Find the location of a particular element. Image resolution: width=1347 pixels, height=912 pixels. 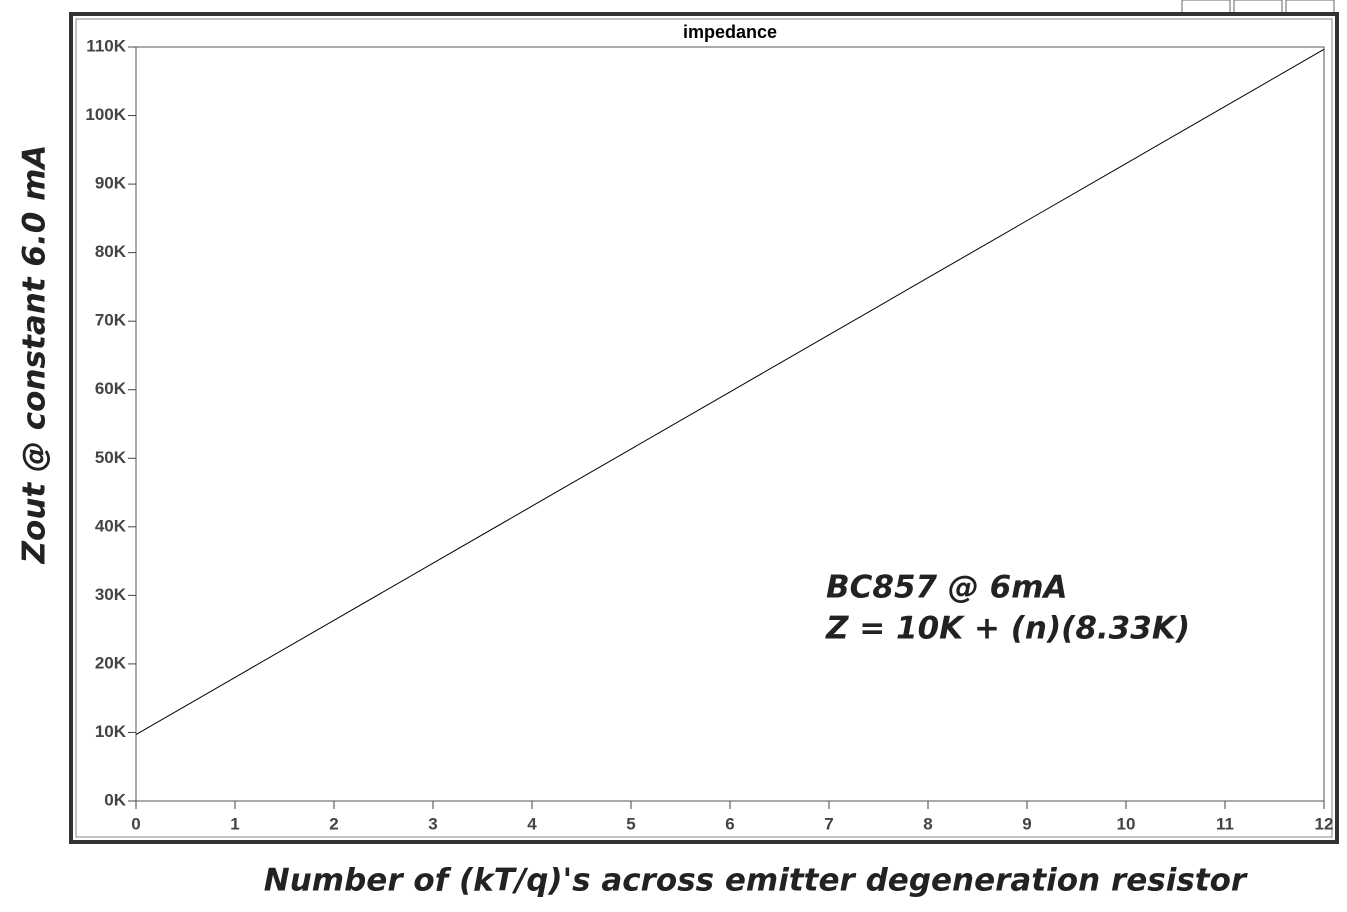

x-tick-label: 2 is located at coordinates (333, 823).